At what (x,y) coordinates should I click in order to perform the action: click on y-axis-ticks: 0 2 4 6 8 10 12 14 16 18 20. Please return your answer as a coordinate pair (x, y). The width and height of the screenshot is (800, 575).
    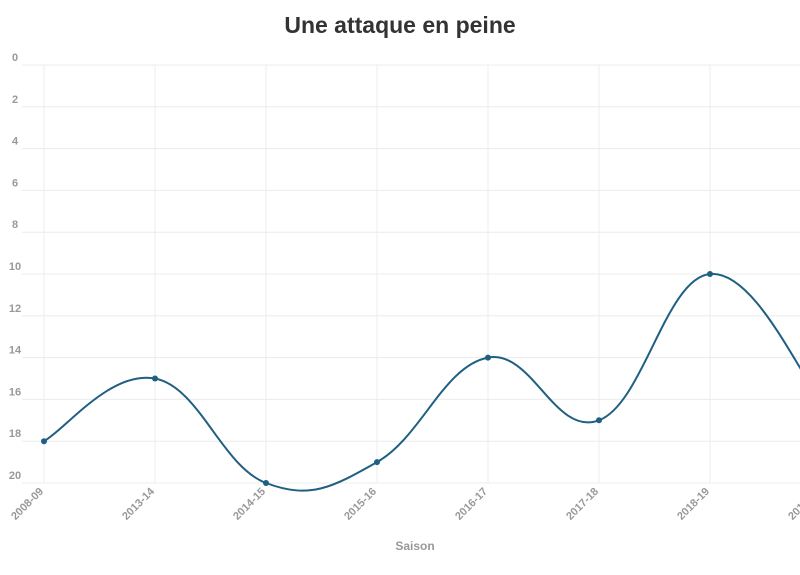
    Looking at the image, I should click on (15, 267).